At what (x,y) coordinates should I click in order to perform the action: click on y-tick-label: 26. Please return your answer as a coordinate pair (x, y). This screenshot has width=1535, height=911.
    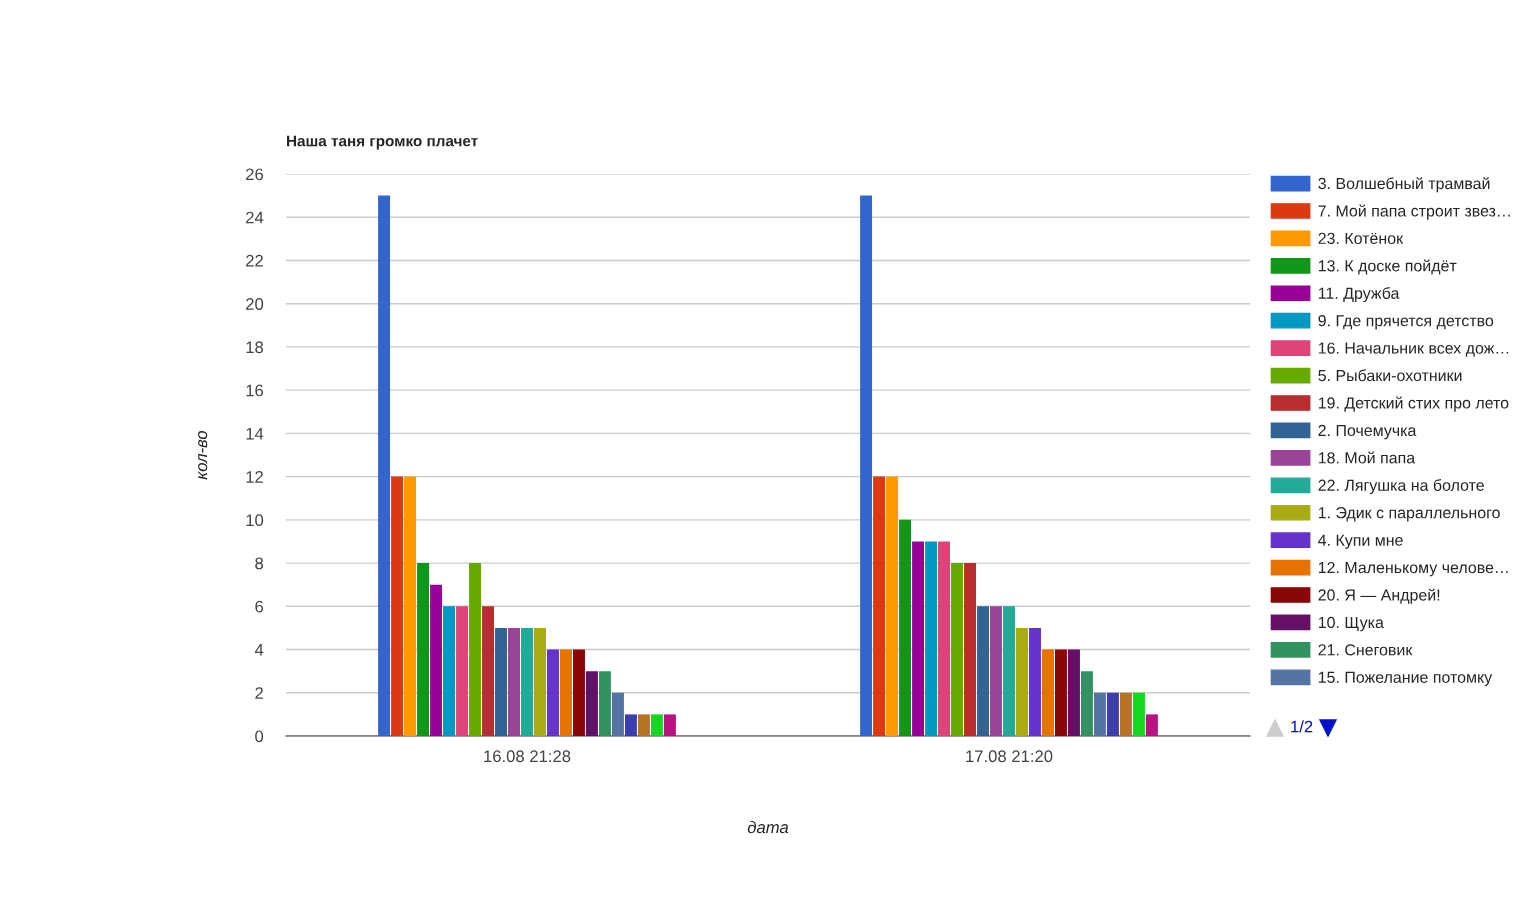
    Looking at the image, I should click on (255, 174).